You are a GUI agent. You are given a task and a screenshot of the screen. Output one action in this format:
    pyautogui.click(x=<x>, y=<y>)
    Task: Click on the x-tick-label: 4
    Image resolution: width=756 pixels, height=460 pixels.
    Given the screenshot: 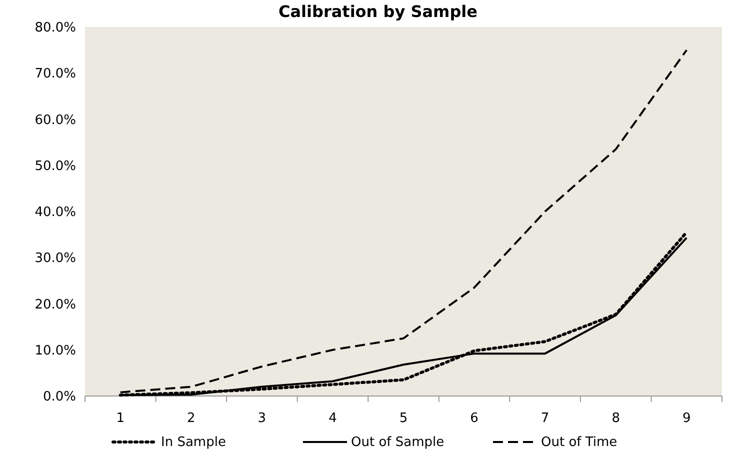 What is the action you would take?
    pyautogui.click(x=332, y=418)
    